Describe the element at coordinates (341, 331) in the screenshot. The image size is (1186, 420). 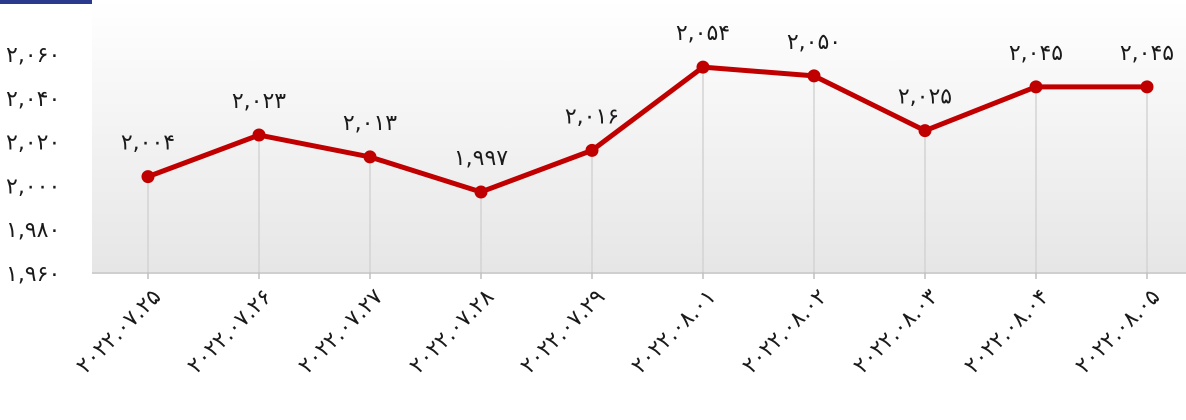
I see `x-tick-label: ۲۰۲۲.۰۷.۲۷` at that location.